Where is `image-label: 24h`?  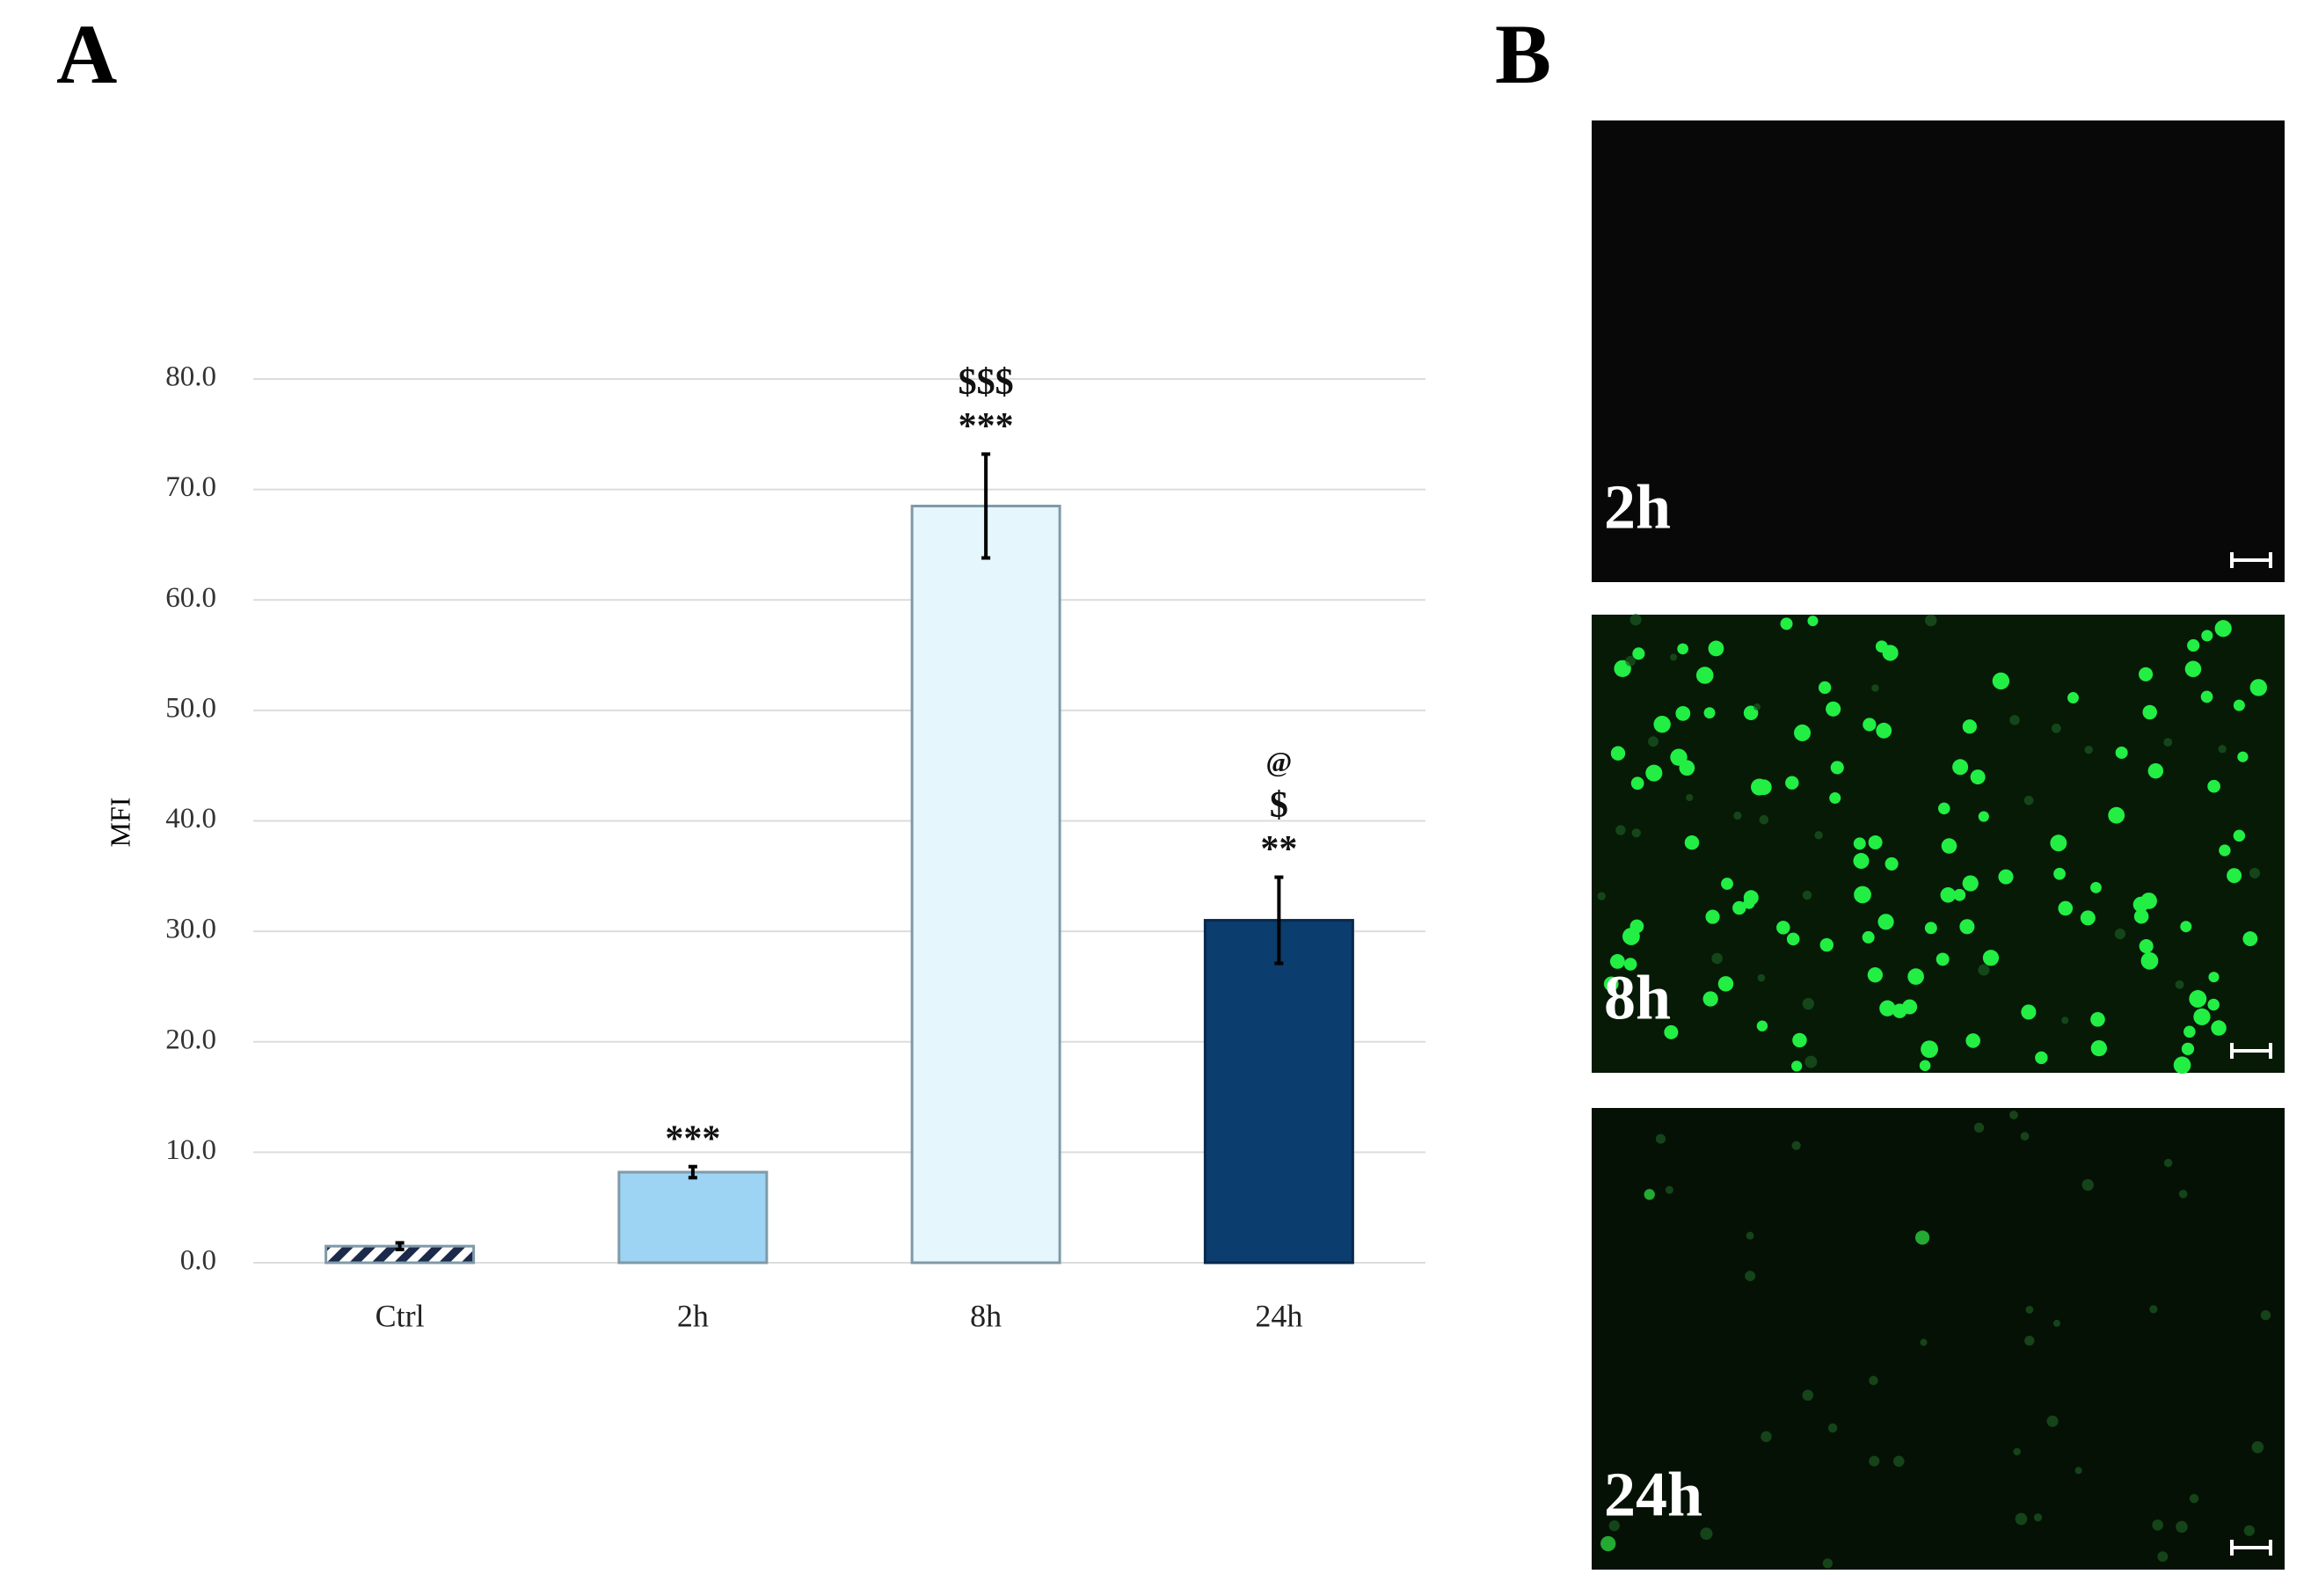 image-label: 24h is located at coordinates (1653, 1495).